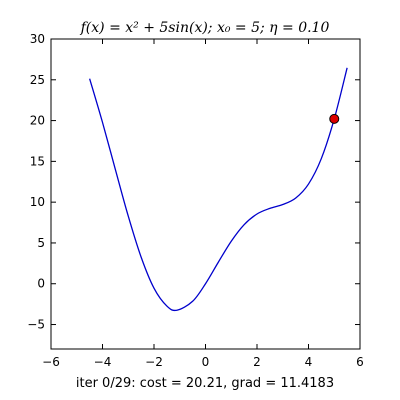 The width and height of the screenshot is (400, 400). What do you see at coordinates (37, 161) in the screenshot?
I see `y-tick-label: 15` at bounding box center [37, 161].